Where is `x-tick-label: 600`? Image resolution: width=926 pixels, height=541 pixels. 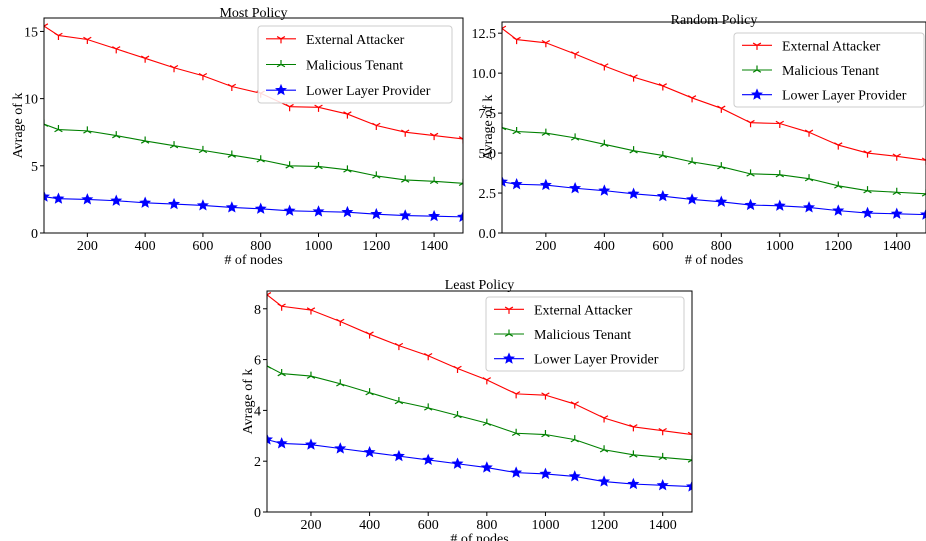 x-tick-label: 600 is located at coordinates (428, 525).